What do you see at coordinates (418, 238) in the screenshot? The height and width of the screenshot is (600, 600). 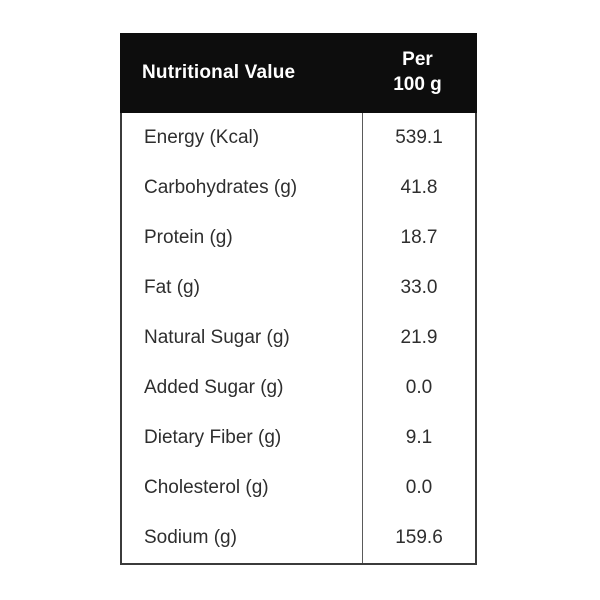 I see `row-value: 18.7` at bounding box center [418, 238].